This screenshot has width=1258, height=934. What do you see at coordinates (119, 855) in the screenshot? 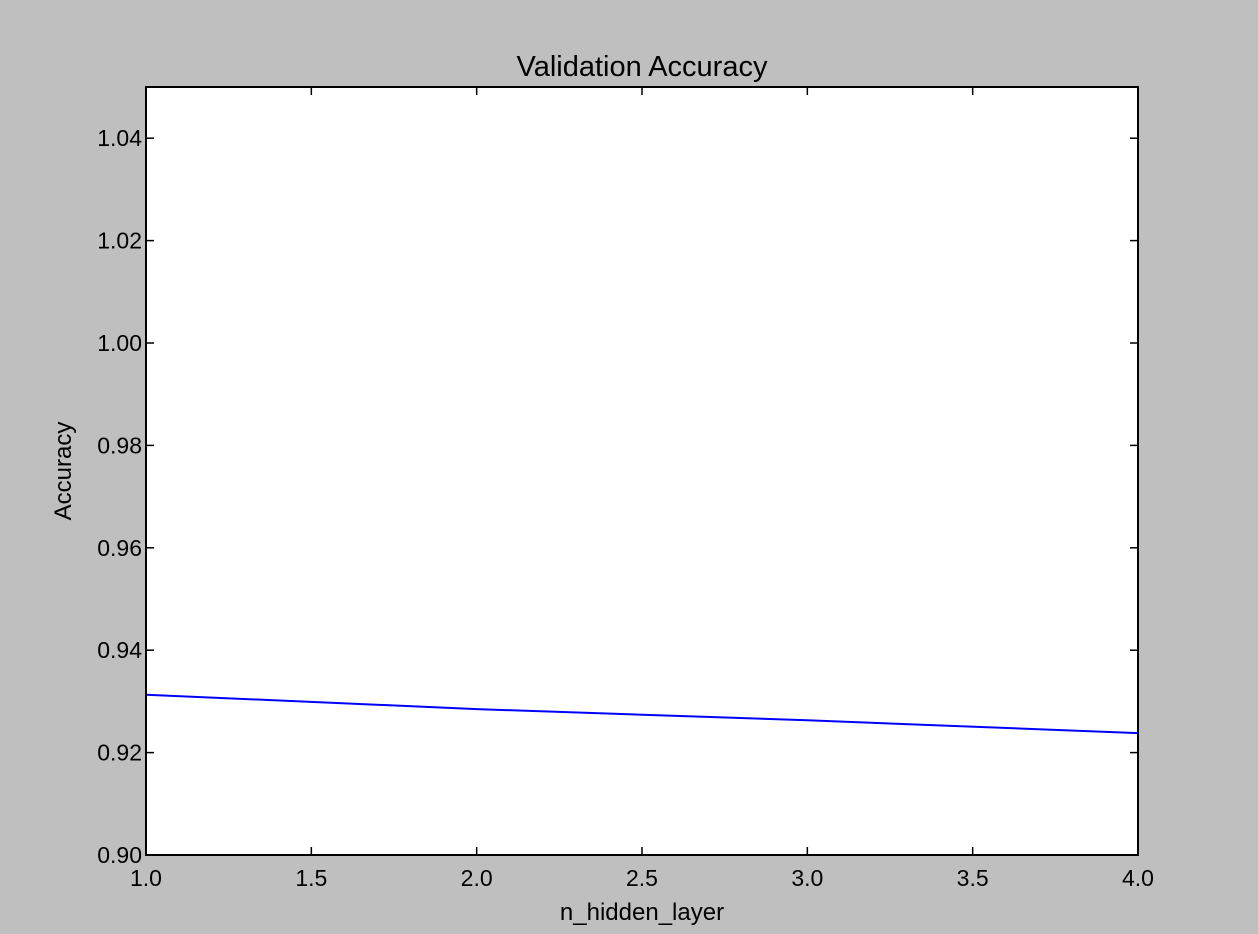
I see `y-tick-label: 0.90` at bounding box center [119, 855].